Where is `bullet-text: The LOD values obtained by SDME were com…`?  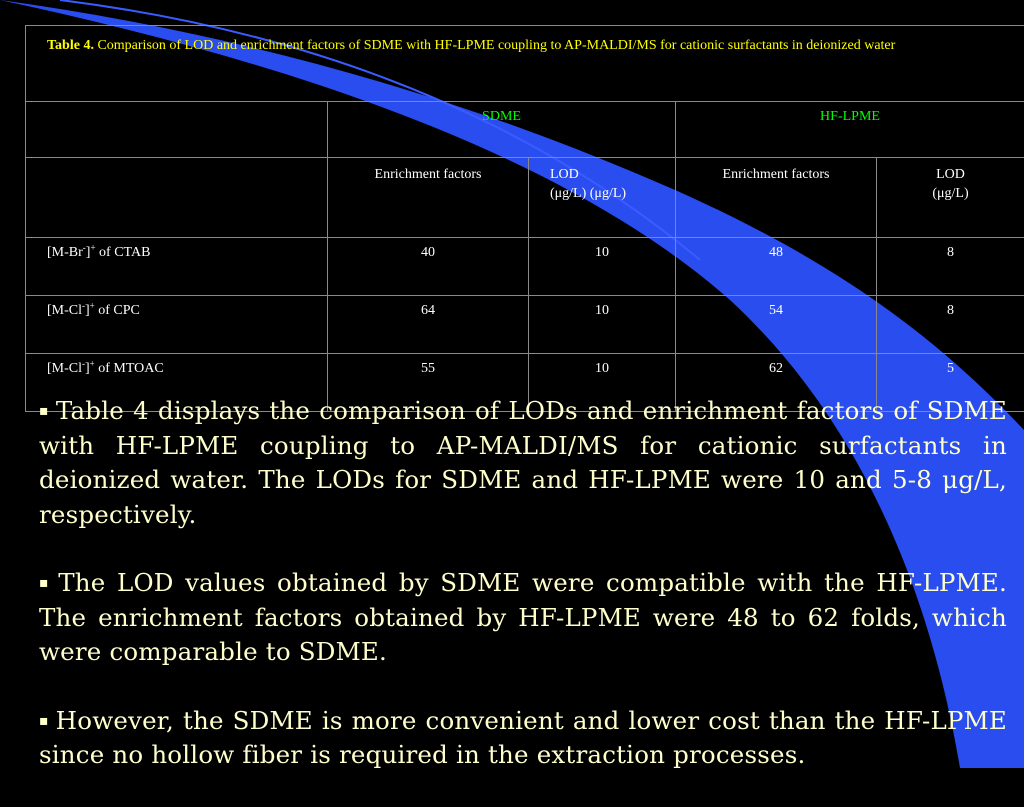 bullet-text: The LOD values obtained by SDME were com… is located at coordinates (523, 617).